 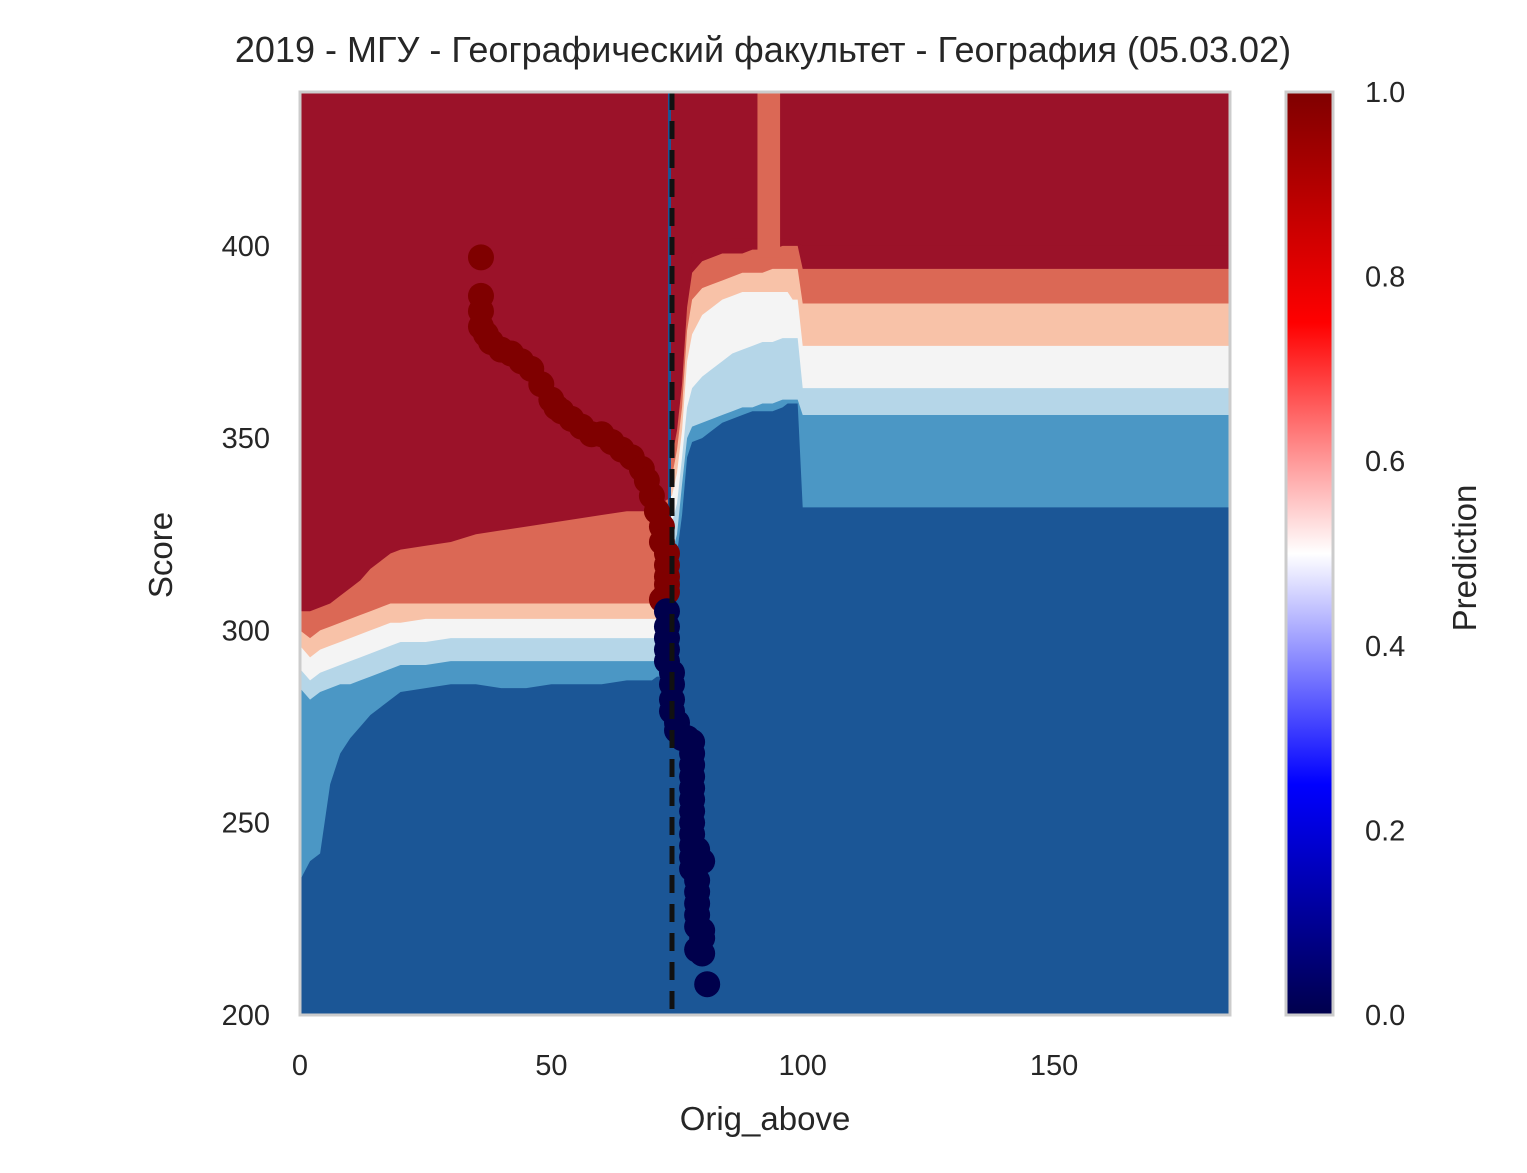 What do you see at coordinates (765, 1118) in the screenshot?
I see `x-axis-label: Orig_above` at bounding box center [765, 1118].